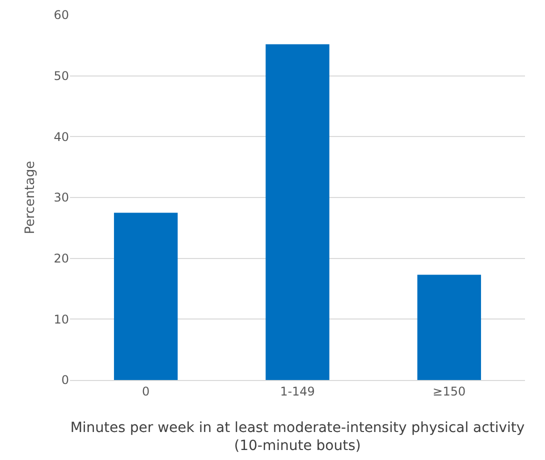  I want to click on x-tick-label: 1-149, so click(297, 391).